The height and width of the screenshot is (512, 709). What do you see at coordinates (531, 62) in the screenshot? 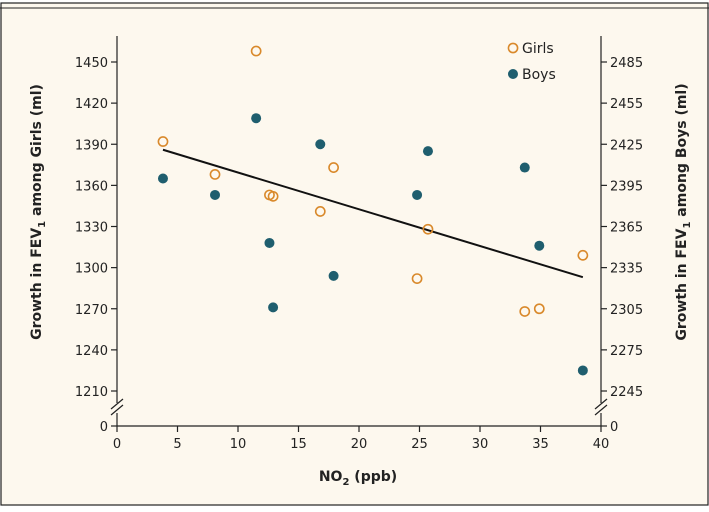
I see `legend: Girls Boys` at bounding box center [531, 62].